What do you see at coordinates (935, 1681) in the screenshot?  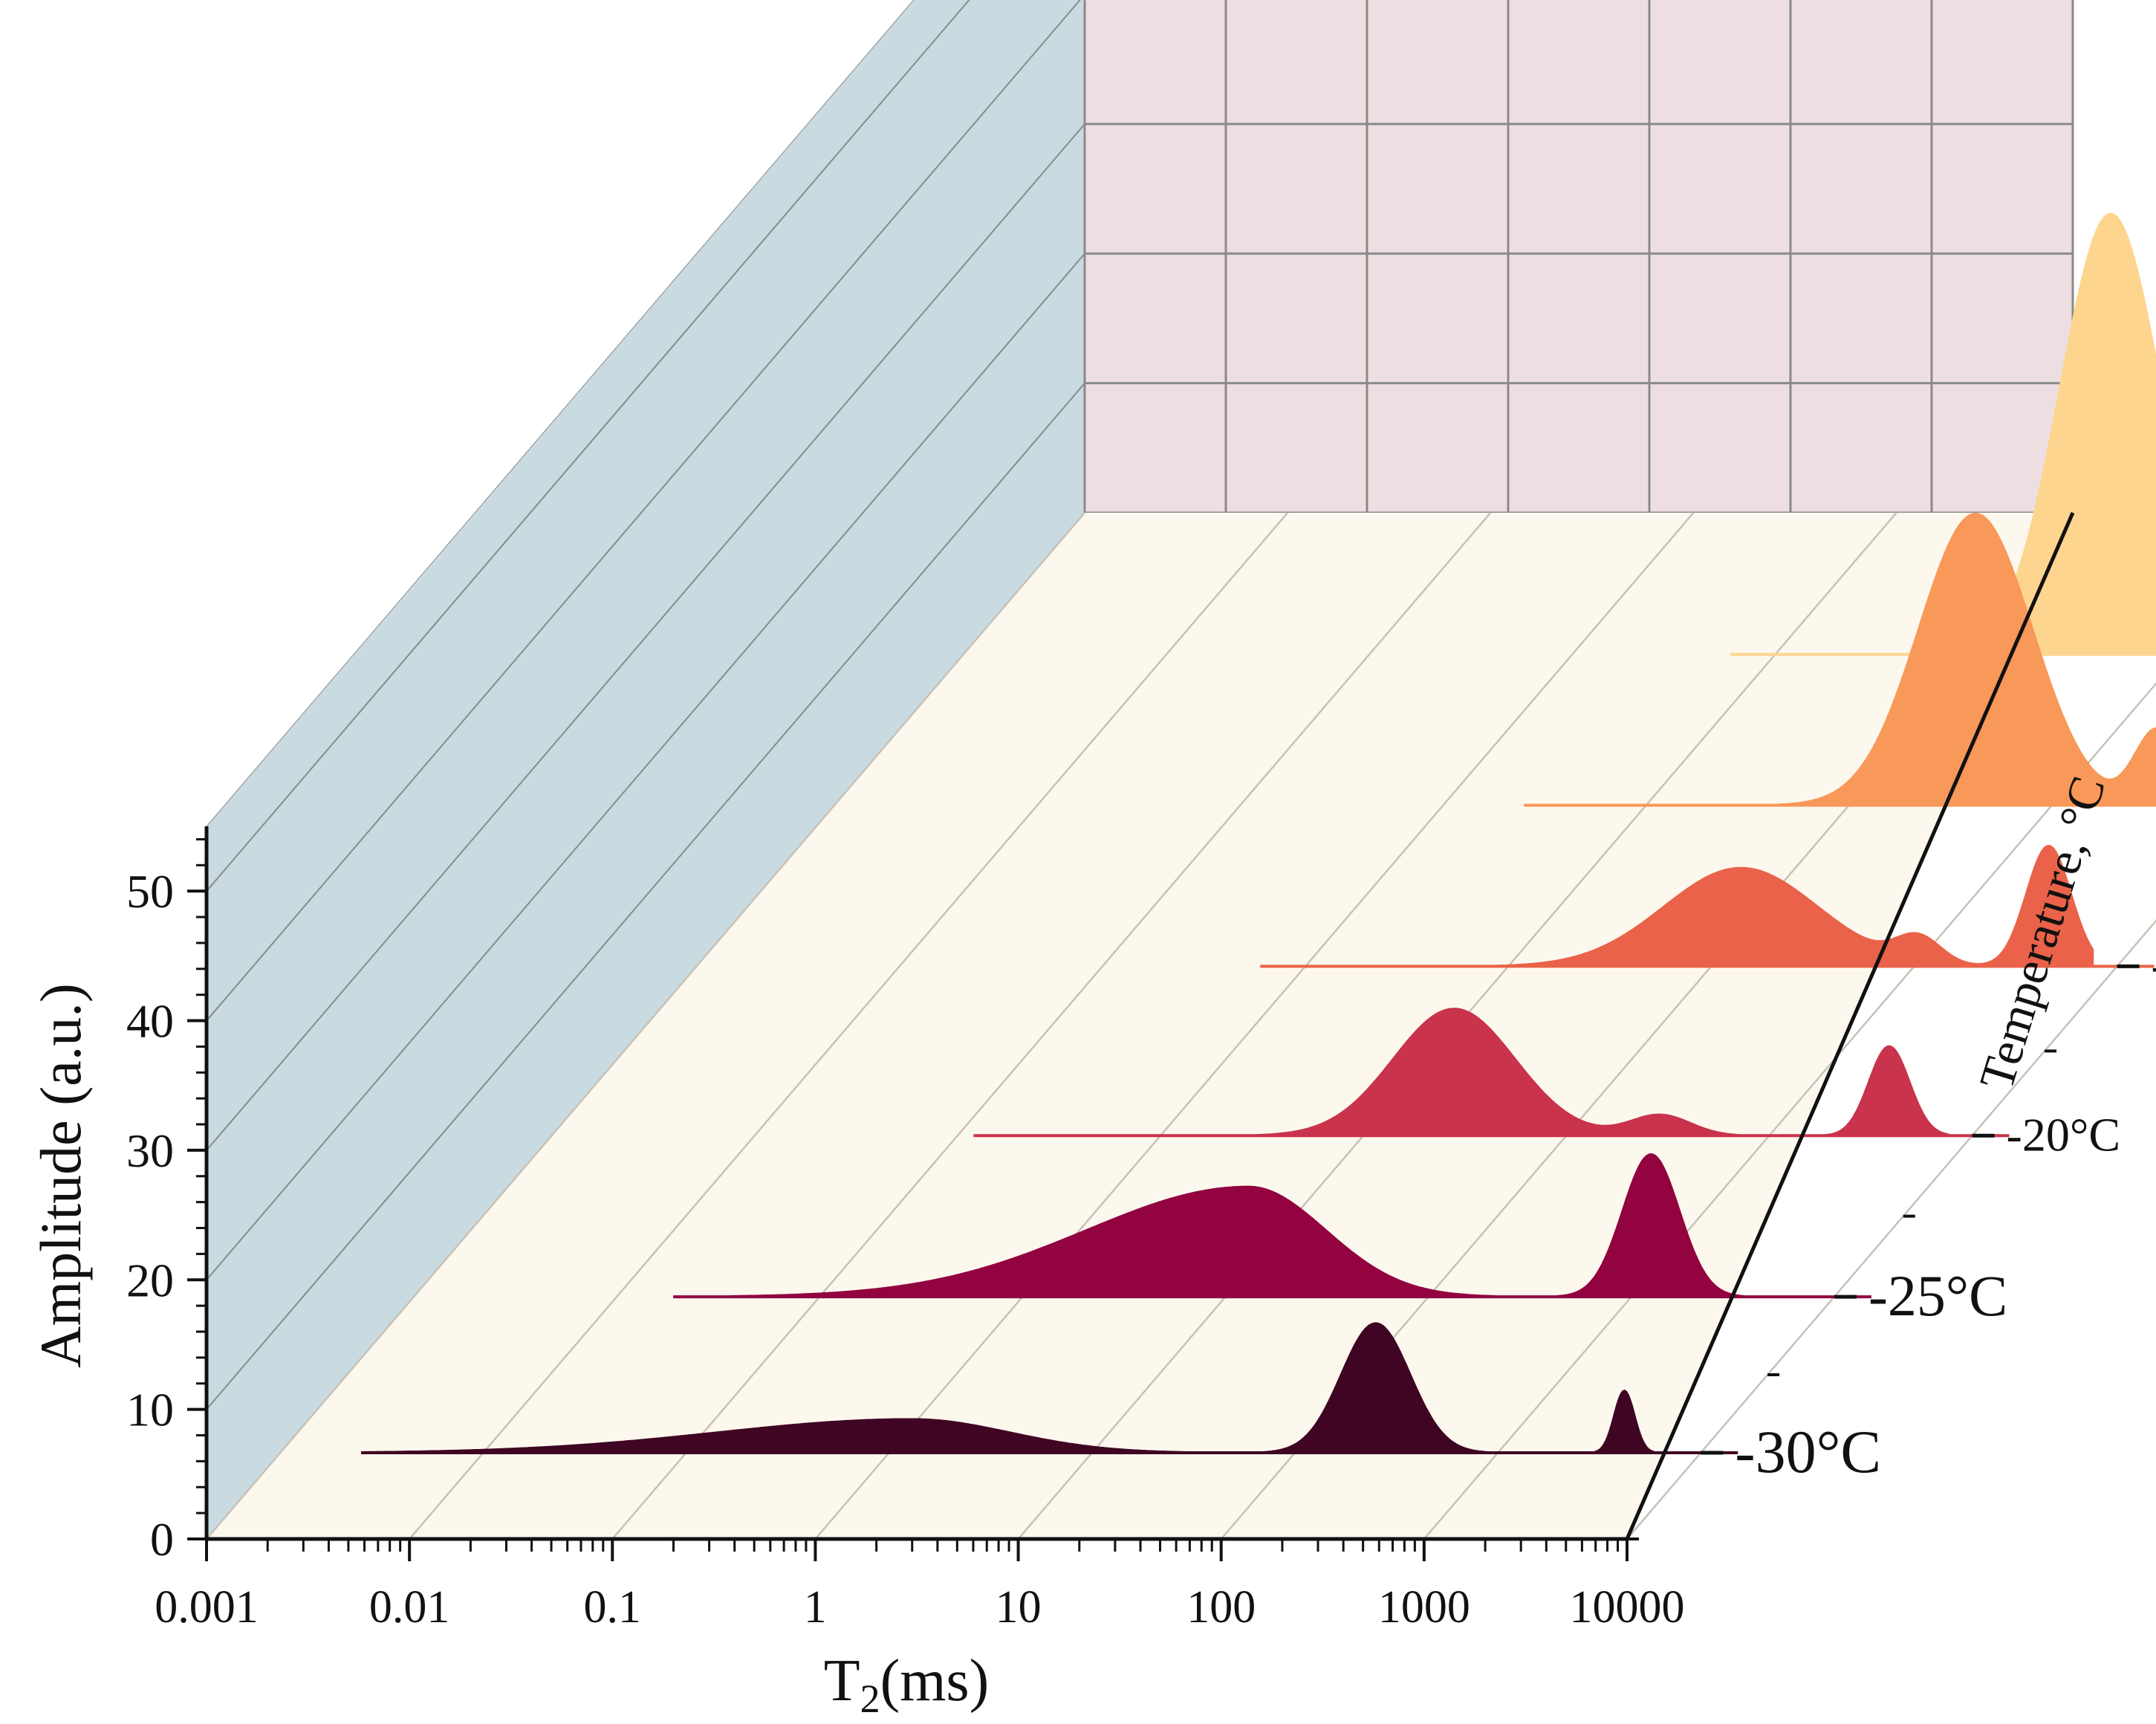 I see `x-axis-label-unit: (ms)` at bounding box center [935, 1681].